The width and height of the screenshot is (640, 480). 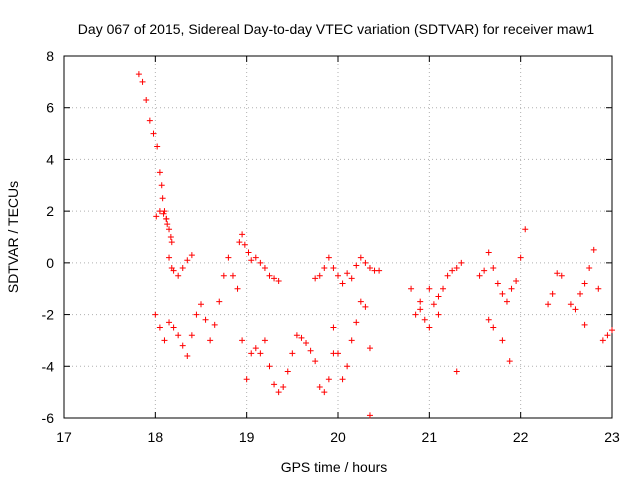 What do you see at coordinates (50, 108) in the screenshot?
I see `y-tick-label: 6` at bounding box center [50, 108].